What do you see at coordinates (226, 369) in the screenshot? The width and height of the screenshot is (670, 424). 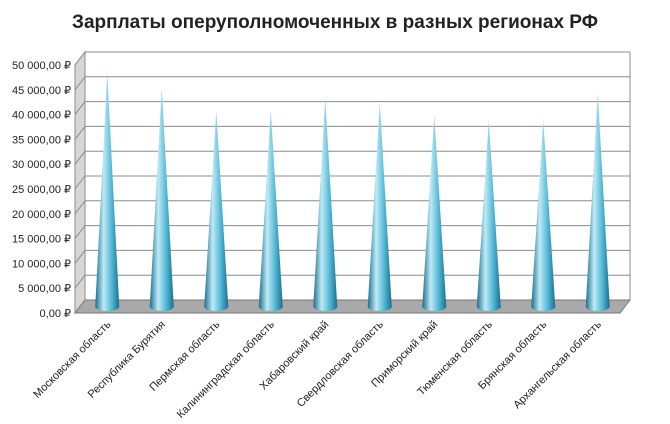 I see `x-tick-label: Калининградская область` at bounding box center [226, 369].